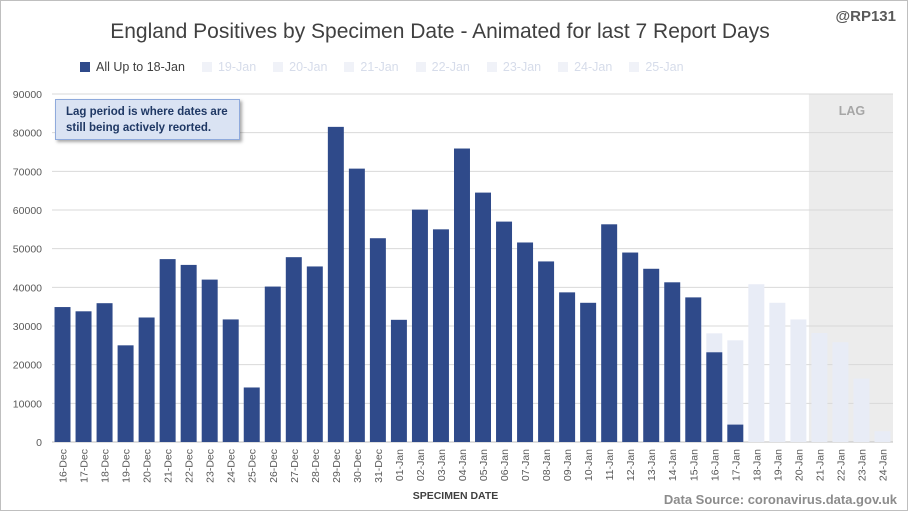  Describe the element at coordinates (568, 465) in the screenshot. I see `x-tick-label: 09-Jan` at that location.